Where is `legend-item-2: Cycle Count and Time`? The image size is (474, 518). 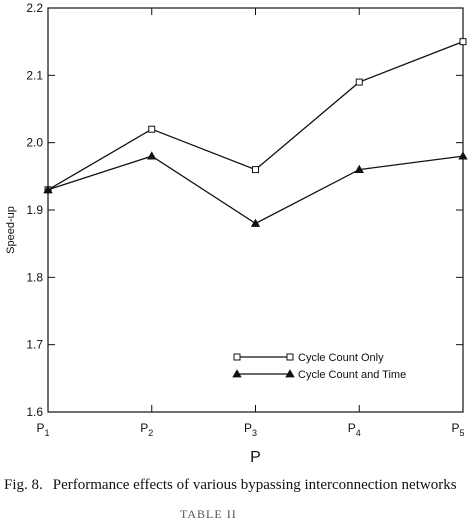
legend-item-2: Cycle Count and Time is located at coordinates (319, 375).